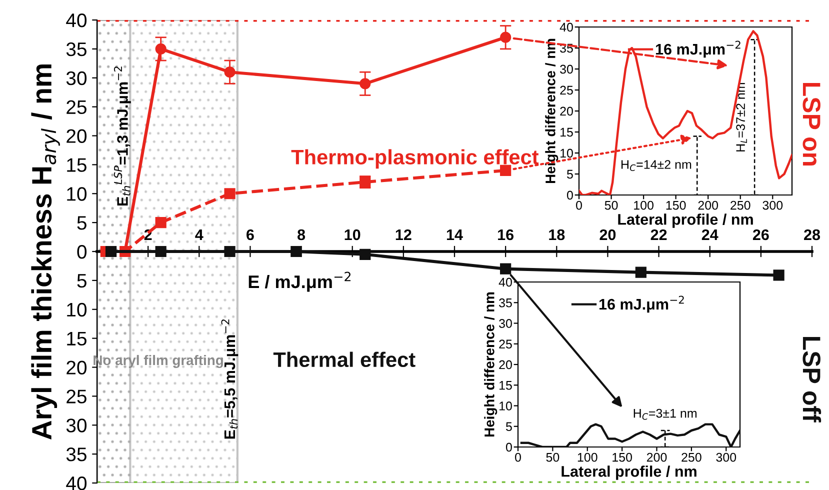  Describe the element at coordinates (491, 364) in the screenshot. I see `y-axis-title: Height difference / nm` at that location.